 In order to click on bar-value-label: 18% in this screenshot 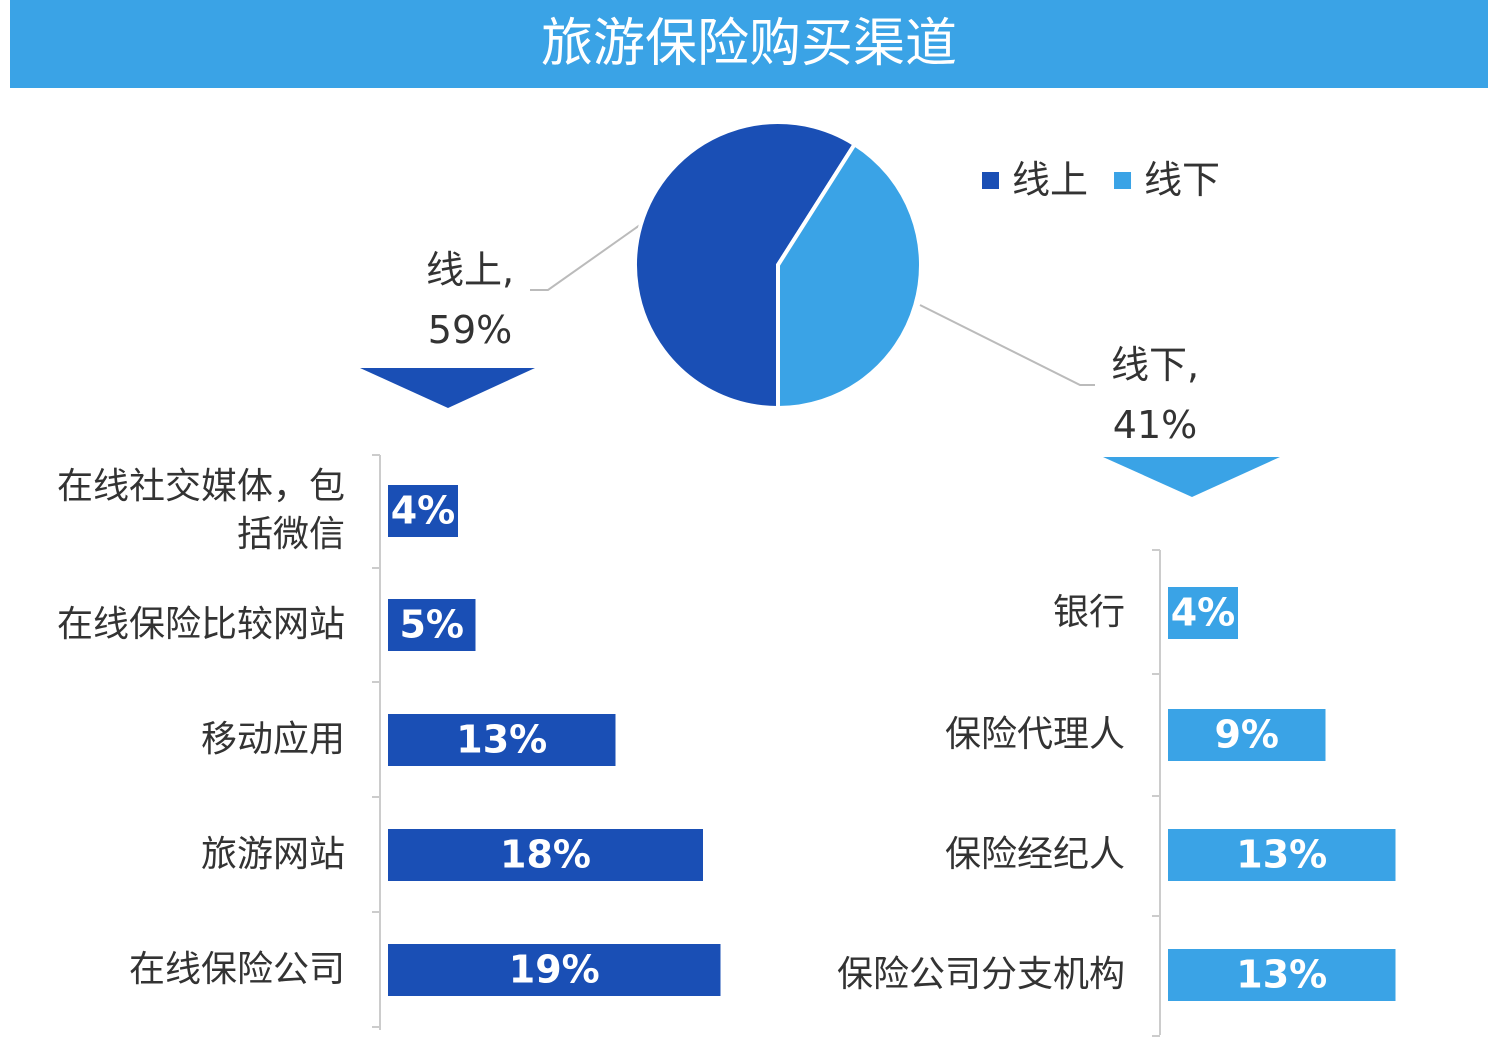, I will do `click(545, 855)`.